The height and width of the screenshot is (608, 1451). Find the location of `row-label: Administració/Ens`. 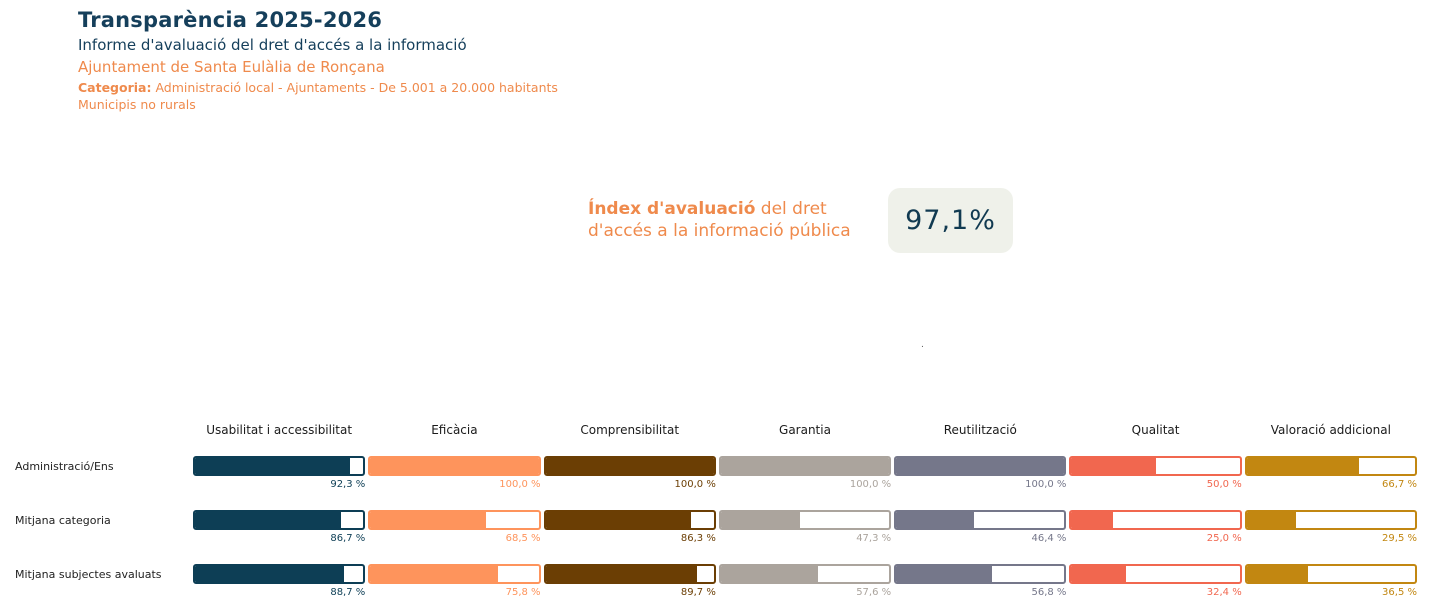

row-label: Administració/Ens is located at coordinates (64, 466).